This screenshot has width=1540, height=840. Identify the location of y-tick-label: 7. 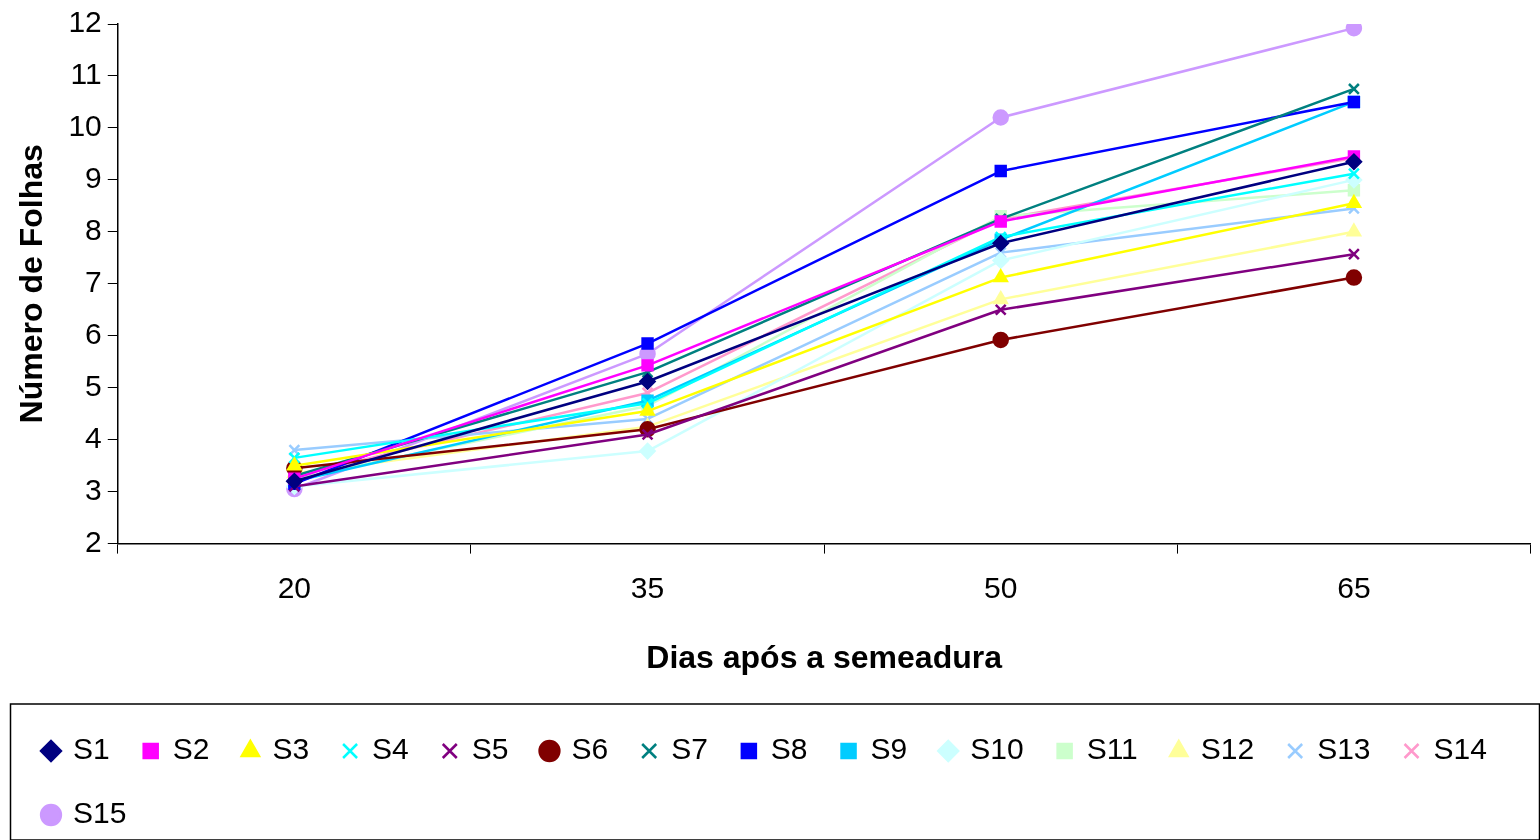
(93, 282).